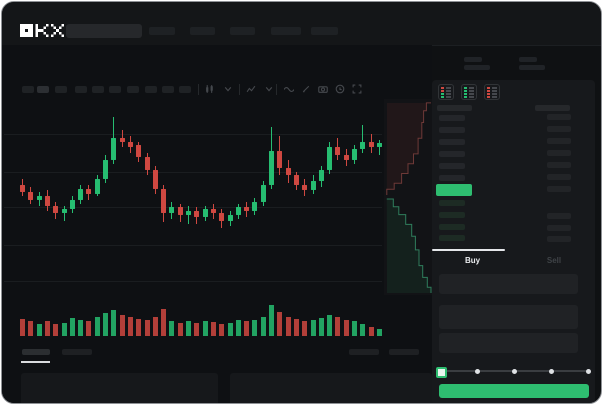 This screenshot has height=405, width=603. Describe the element at coordinates (331, 388) in the screenshot. I see `history-panel` at that location.